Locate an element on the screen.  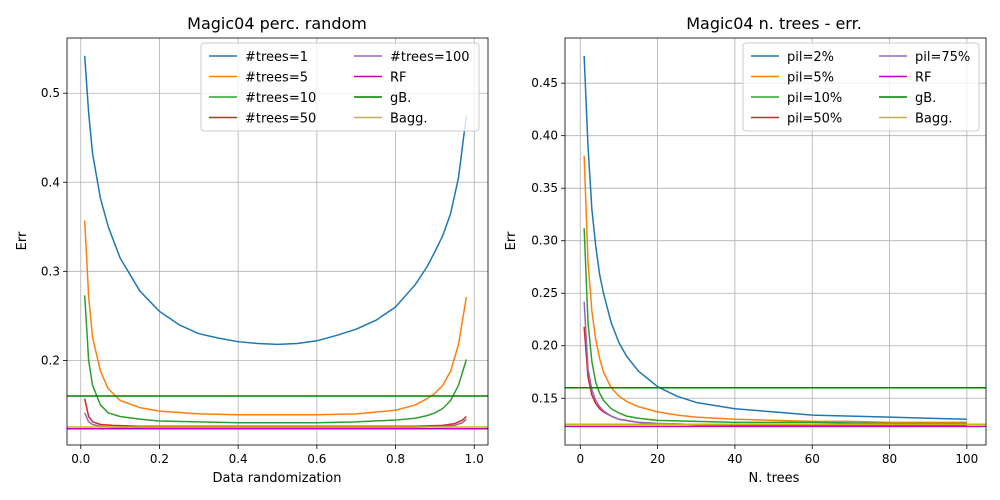
x-tick-label: 80 is located at coordinates (889, 459).